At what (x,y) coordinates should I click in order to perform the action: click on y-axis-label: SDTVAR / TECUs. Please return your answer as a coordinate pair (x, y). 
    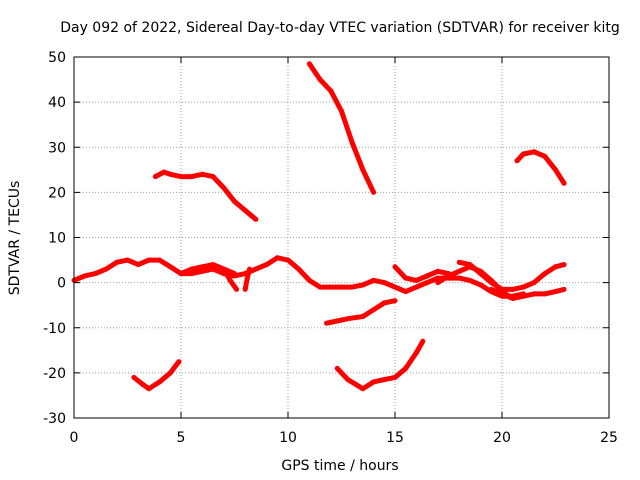
    Looking at the image, I should click on (15, 238).